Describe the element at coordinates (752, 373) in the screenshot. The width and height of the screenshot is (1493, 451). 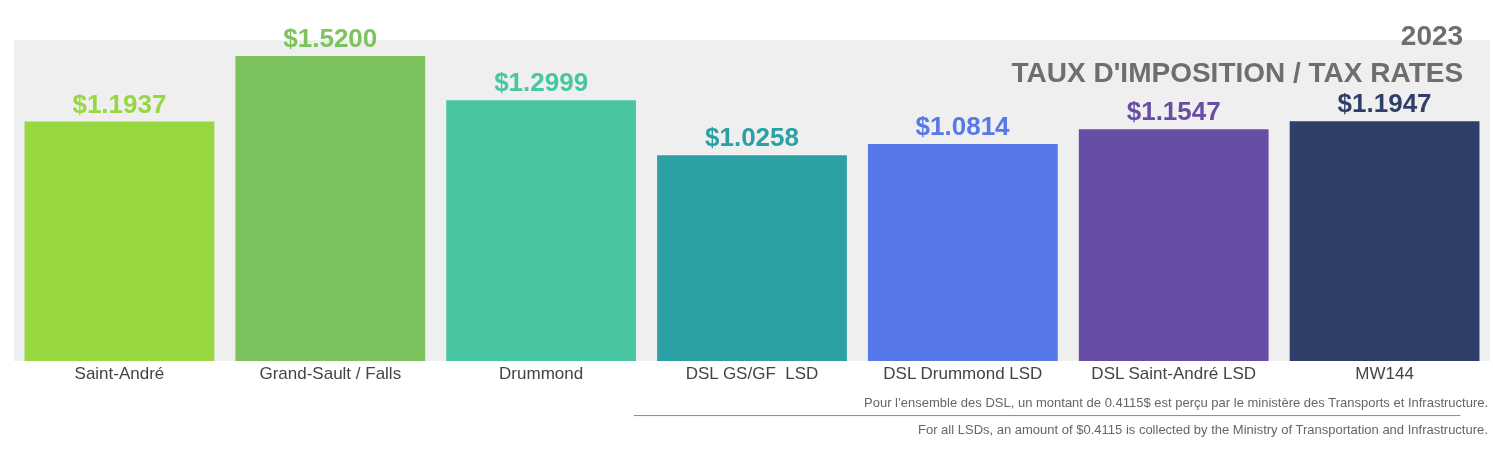
I see `x-tick-label: DSL GS/GF LSD` at that location.